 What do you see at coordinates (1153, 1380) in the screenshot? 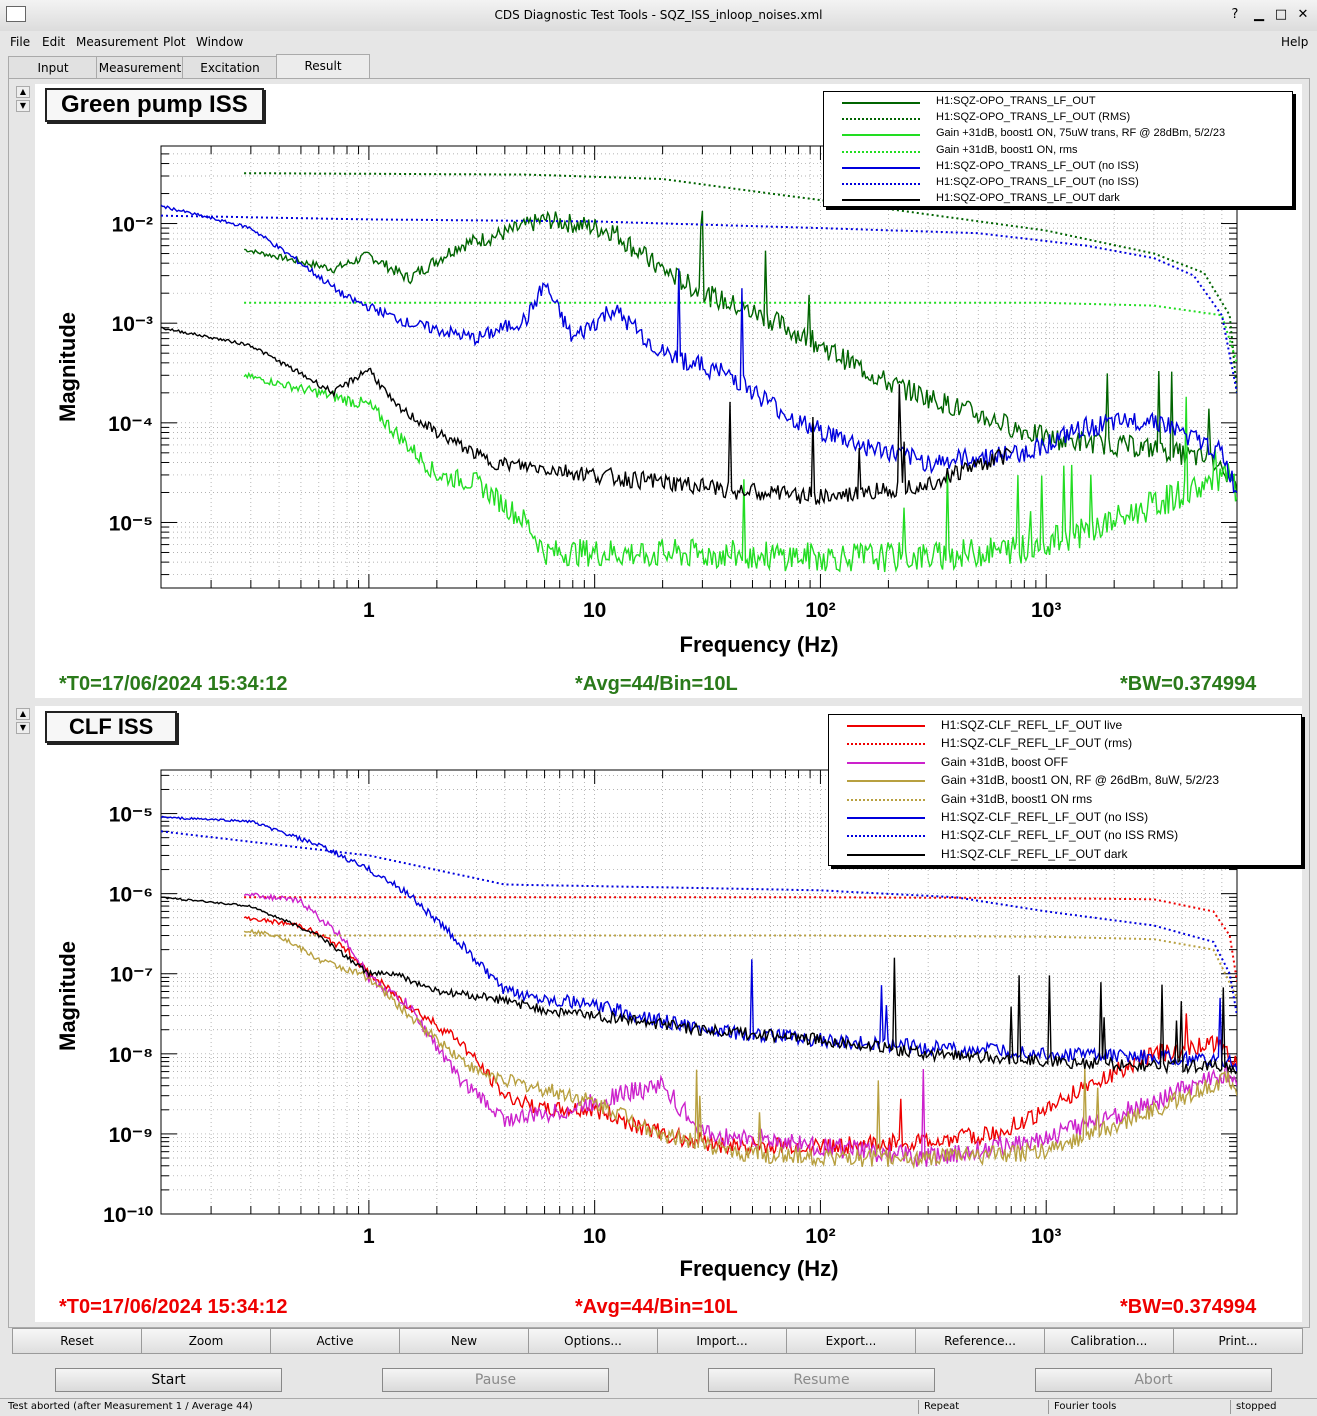
I see `abort-button: Abort` at bounding box center [1153, 1380].